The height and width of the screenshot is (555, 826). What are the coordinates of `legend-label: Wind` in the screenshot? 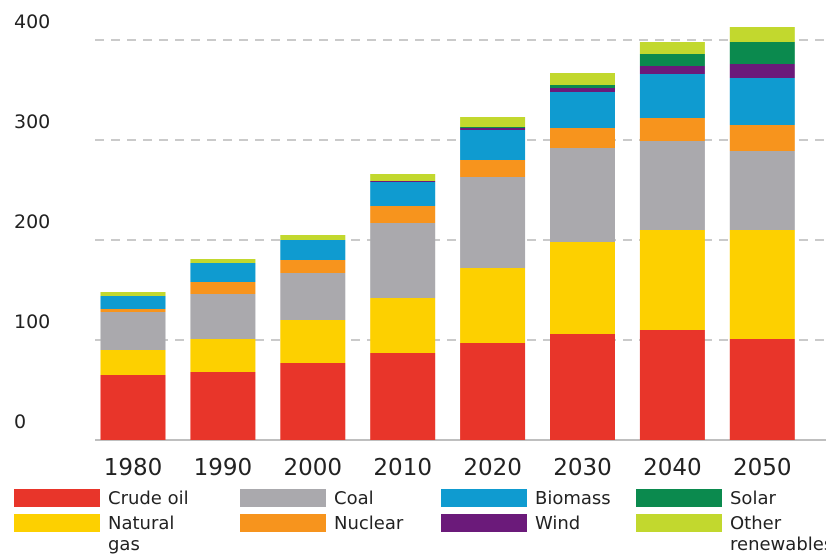 It's located at (558, 523).